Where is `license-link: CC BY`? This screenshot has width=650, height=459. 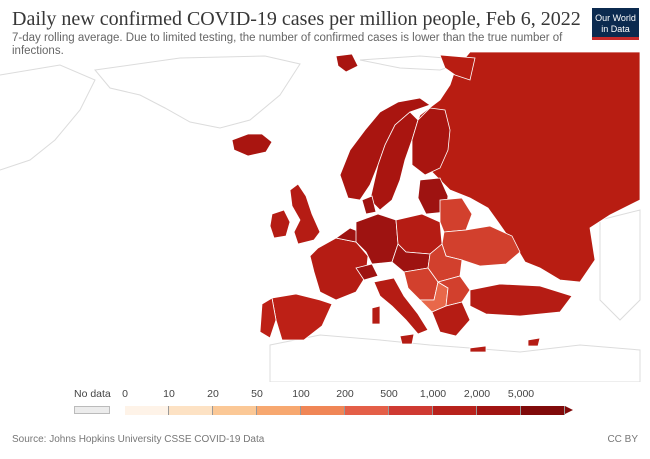
license-link: CC BY is located at coordinates (622, 439).